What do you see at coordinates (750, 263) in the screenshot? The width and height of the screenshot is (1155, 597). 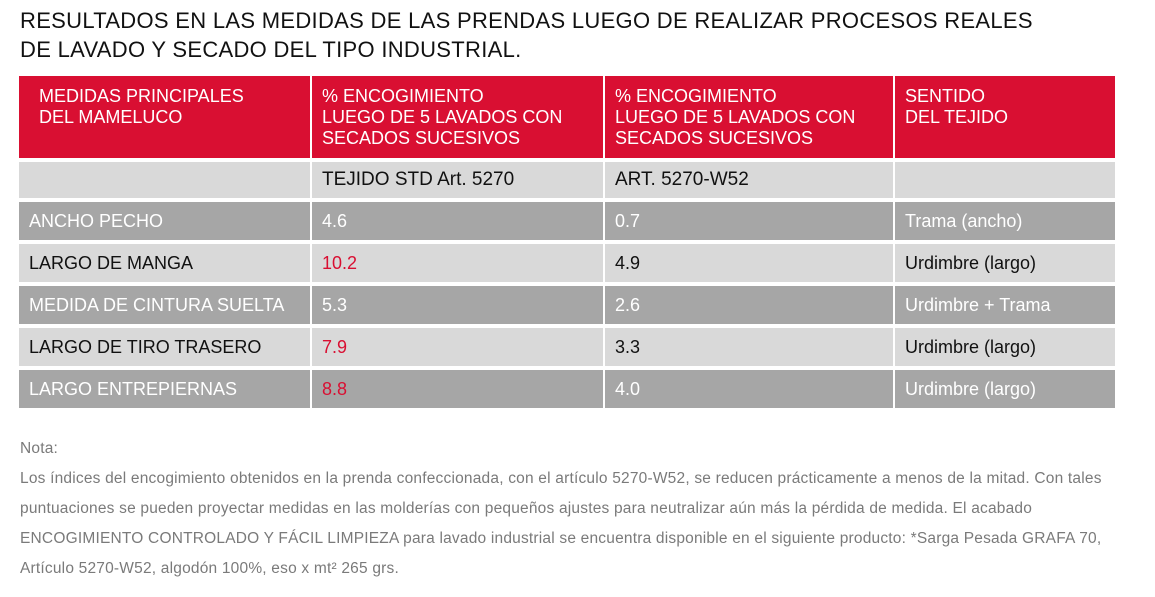 I see `w52-value-cell: 4.9` at bounding box center [750, 263].